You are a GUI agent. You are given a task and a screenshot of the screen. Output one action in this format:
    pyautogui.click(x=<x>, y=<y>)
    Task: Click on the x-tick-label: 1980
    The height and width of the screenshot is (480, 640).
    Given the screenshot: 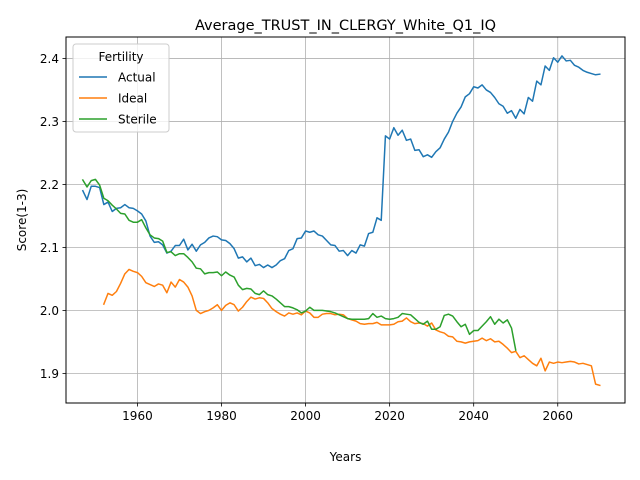 What is the action you would take?
    pyautogui.click(x=221, y=416)
    